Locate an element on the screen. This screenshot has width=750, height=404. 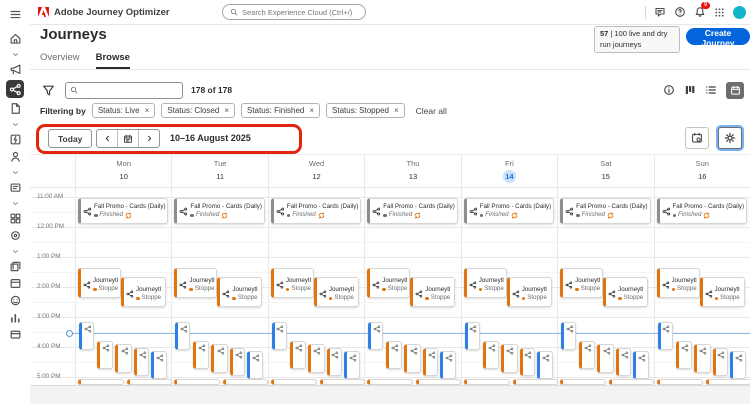
display-settings-button is located at coordinates (697, 138).